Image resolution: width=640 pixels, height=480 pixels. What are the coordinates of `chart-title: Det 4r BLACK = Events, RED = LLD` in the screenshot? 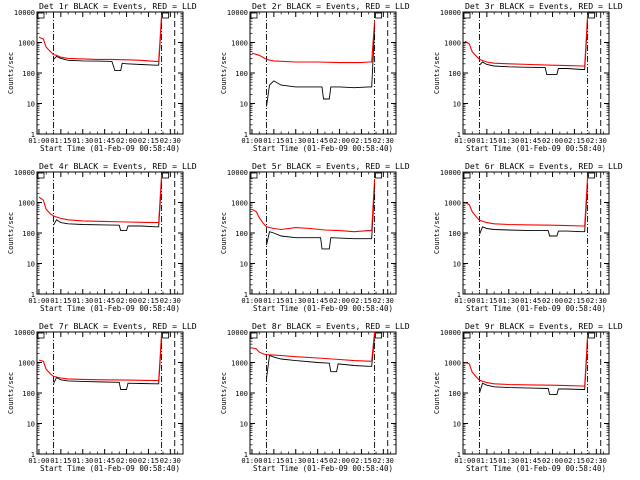 It's located at (118, 166).